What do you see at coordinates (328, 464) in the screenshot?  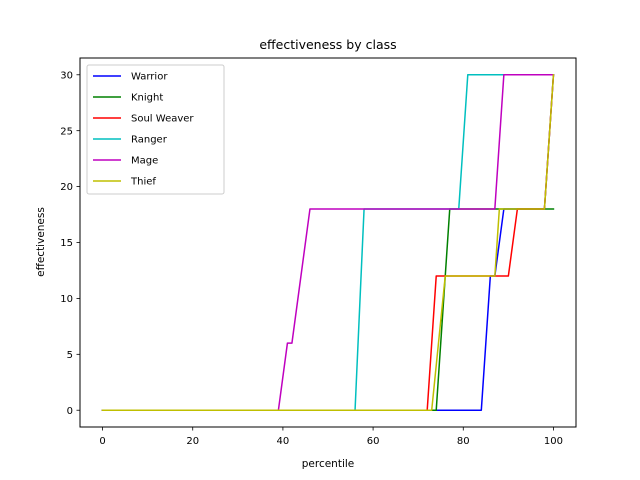 I see `x-axis-label: percentile` at bounding box center [328, 464].